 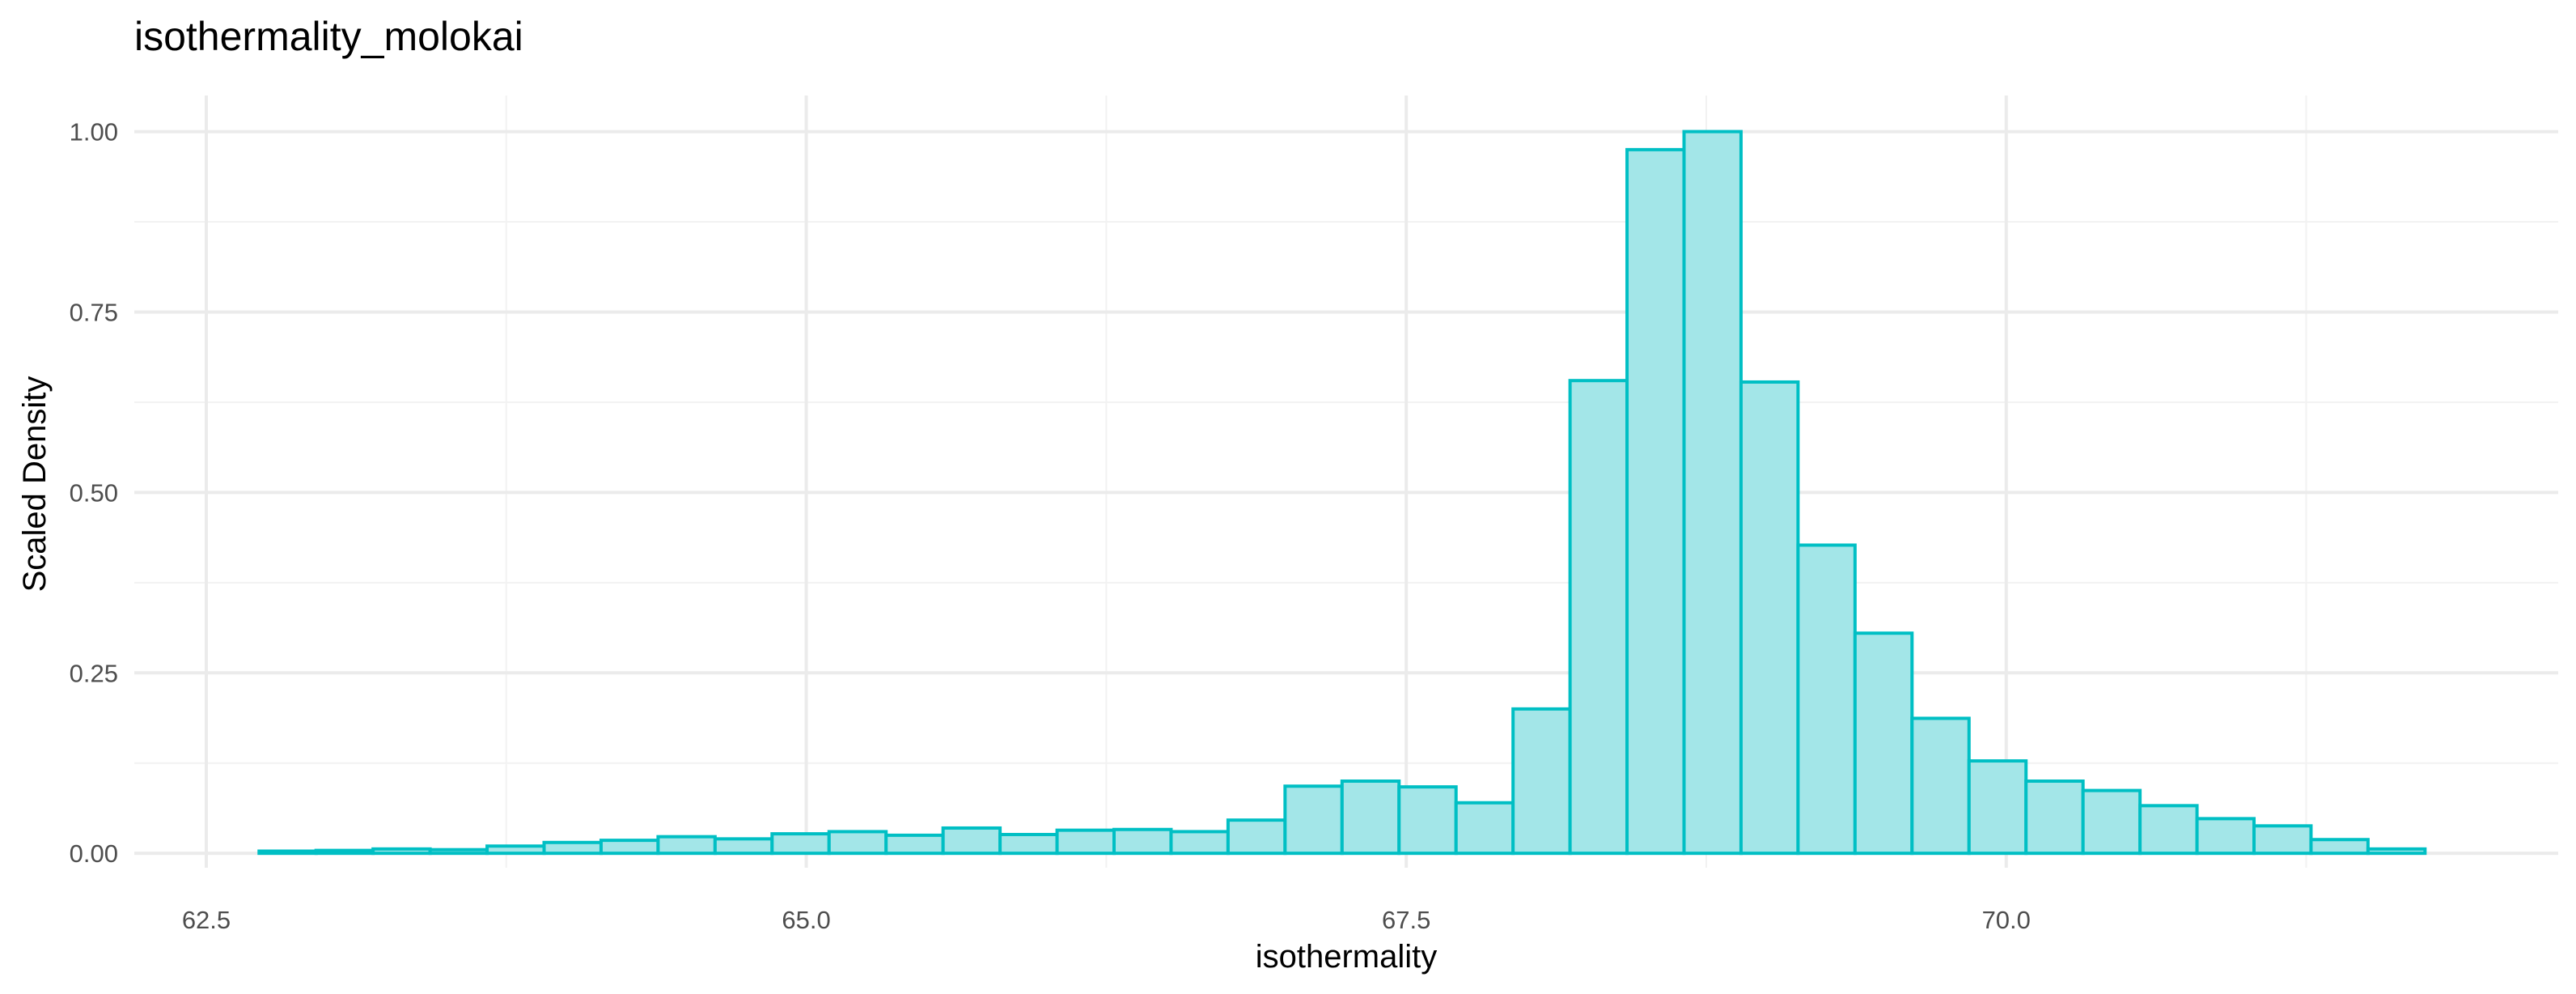 What do you see at coordinates (94, 132) in the screenshot?
I see `y-tick-label: 1.00` at bounding box center [94, 132].